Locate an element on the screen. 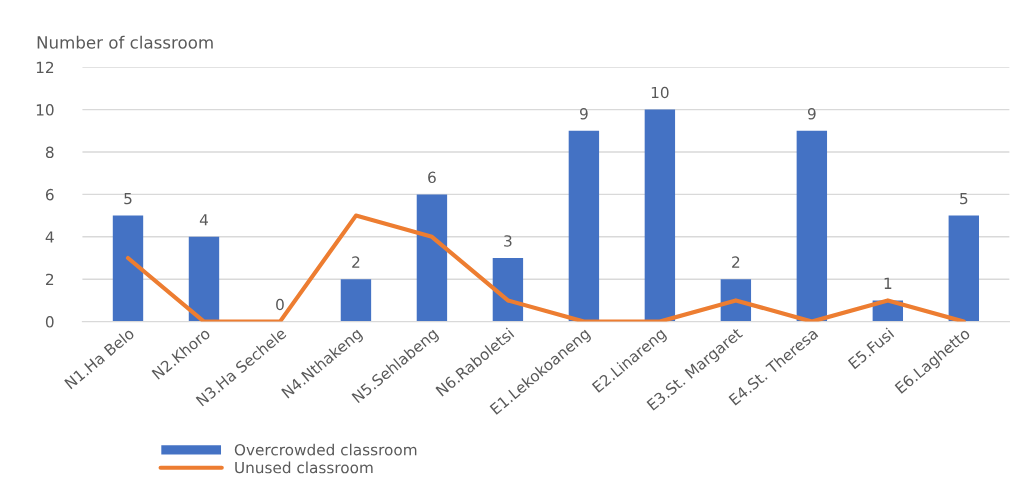  legend-label: Overcrowded classroom is located at coordinates (325, 449).